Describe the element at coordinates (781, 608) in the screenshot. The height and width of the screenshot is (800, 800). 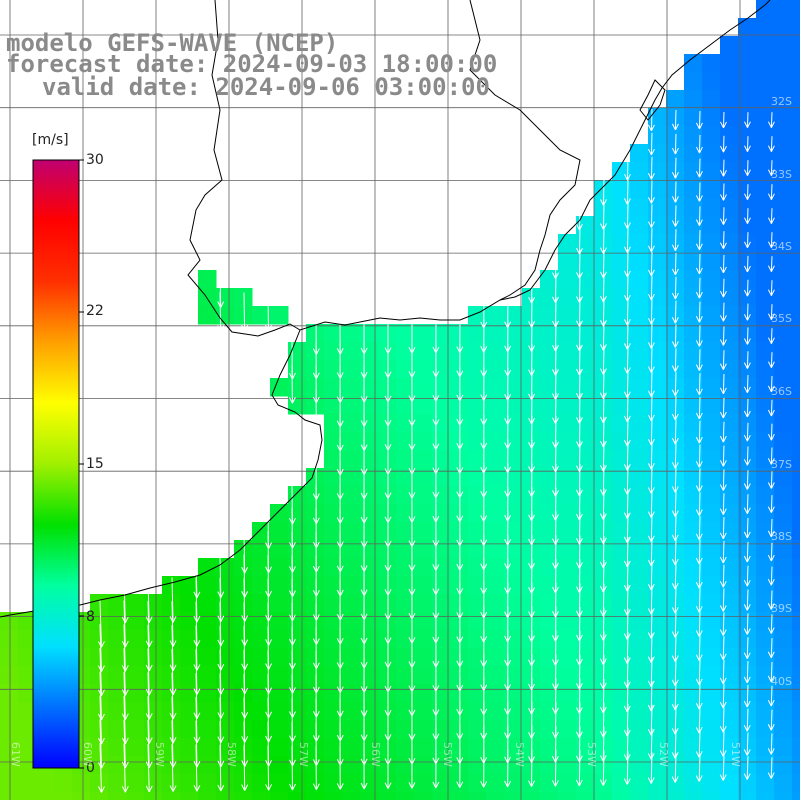
I see `lat-label-39s: 39S` at that location.